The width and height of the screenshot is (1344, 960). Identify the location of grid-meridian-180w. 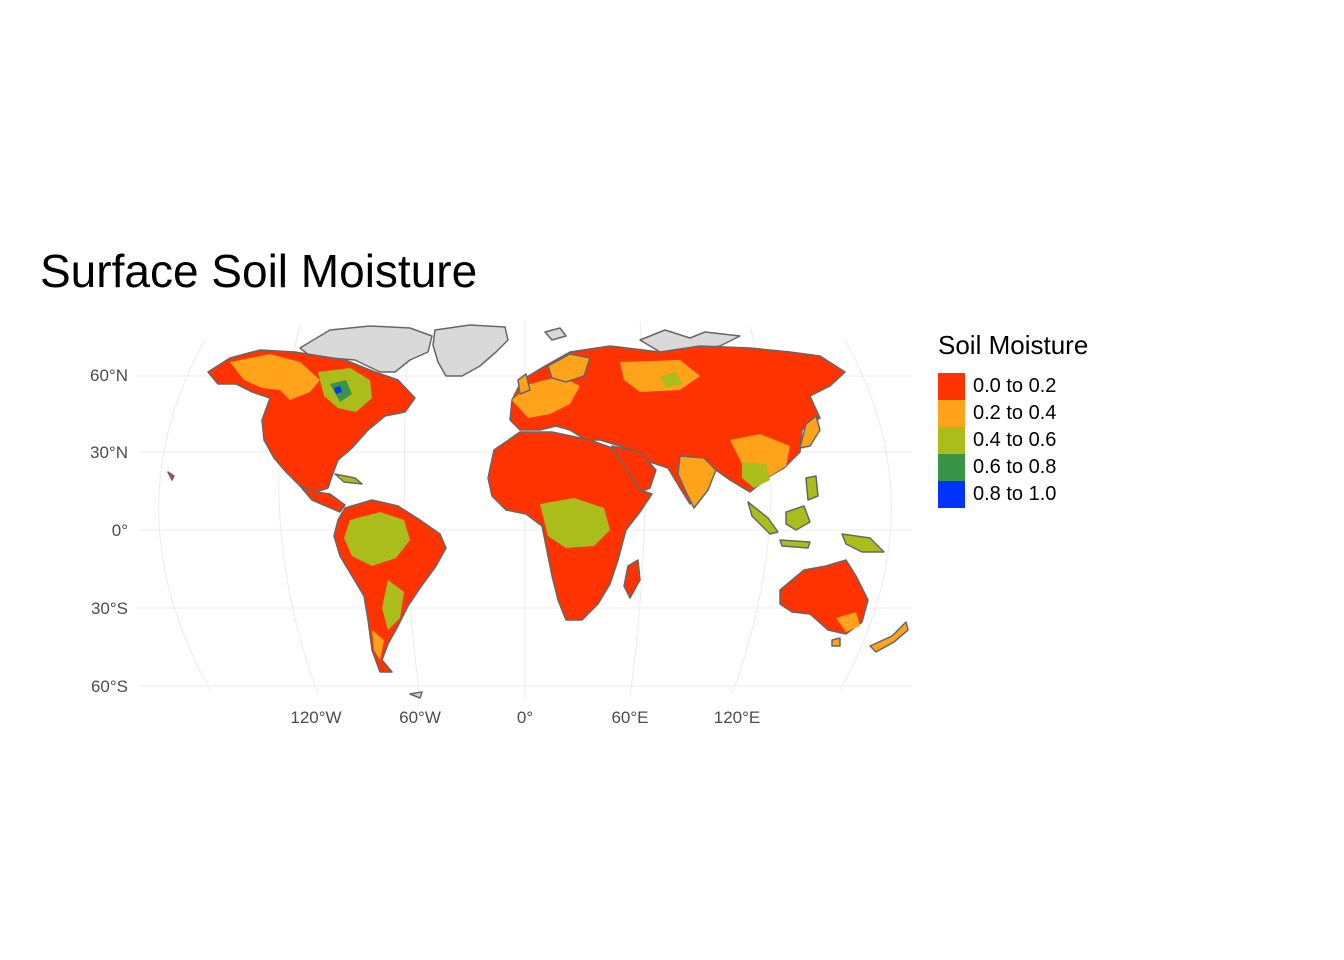
(184, 515).